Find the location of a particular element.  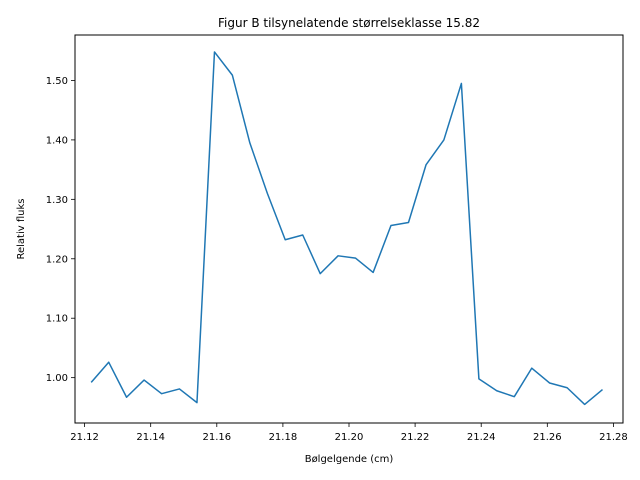

x-tick-label: 21.24 is located at coordinates (481, 437).